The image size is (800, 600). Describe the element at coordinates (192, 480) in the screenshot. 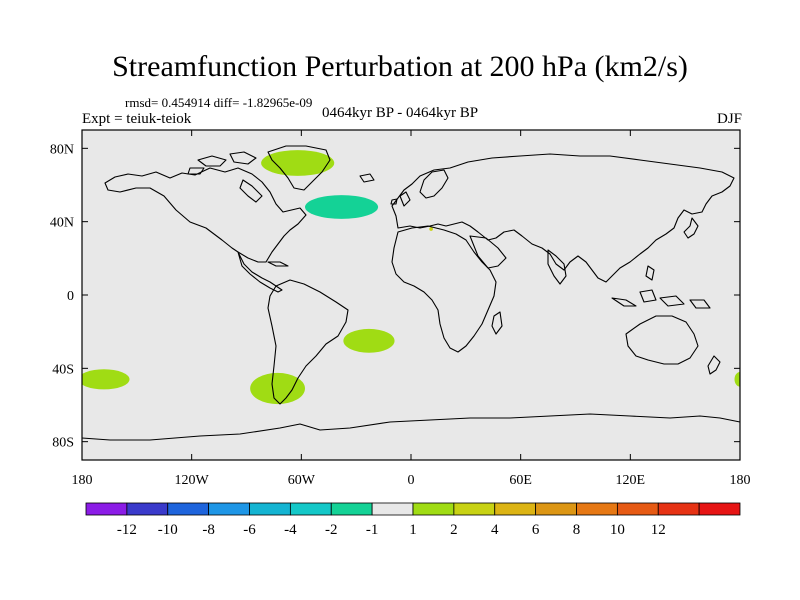

I see `x-tick-label: 120W` at that location.